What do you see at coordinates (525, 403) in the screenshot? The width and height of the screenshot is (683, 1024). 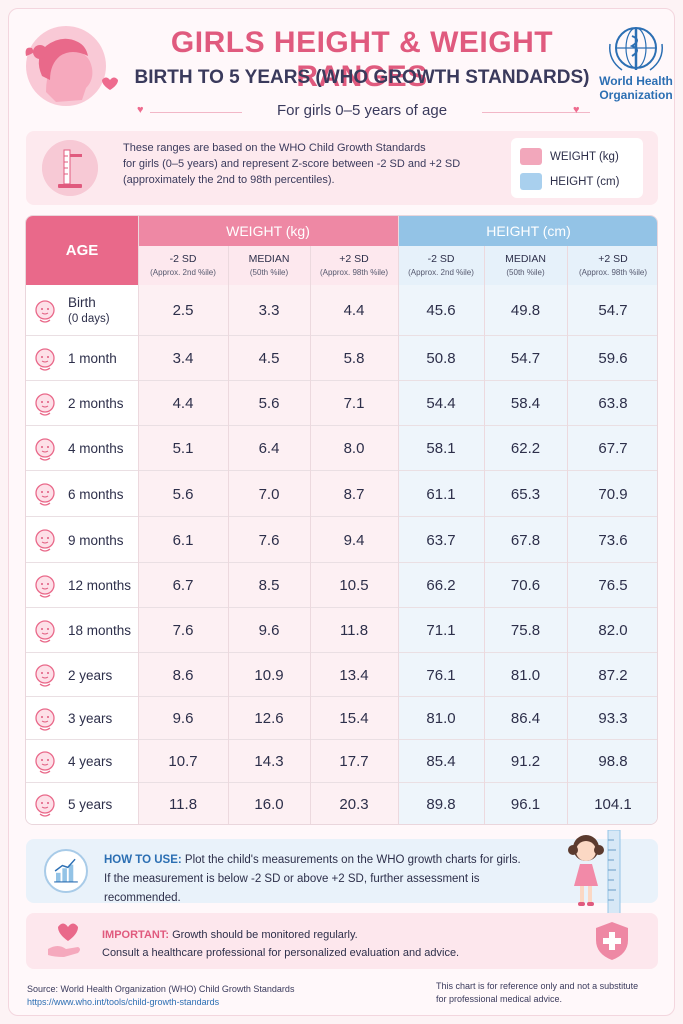 I see `value-text: 58.4` at bounding box center [525, 403].